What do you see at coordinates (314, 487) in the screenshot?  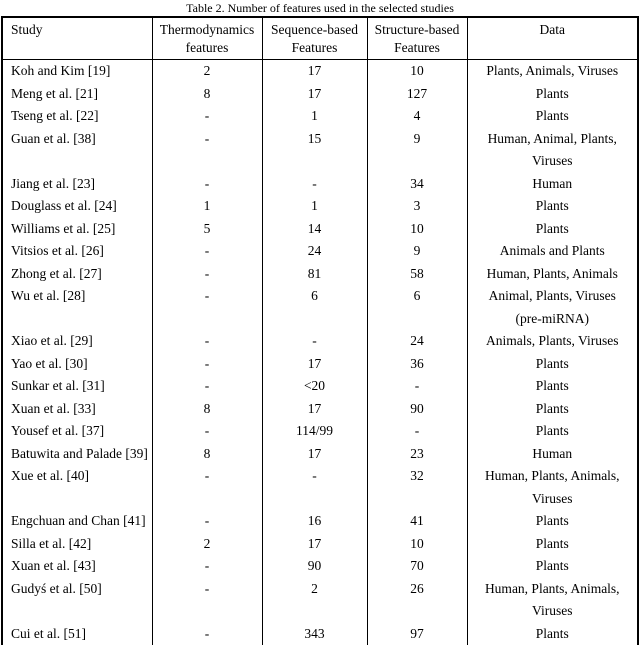 I see `cell-sequence-based-features: -` at bounding box center [314, 487].